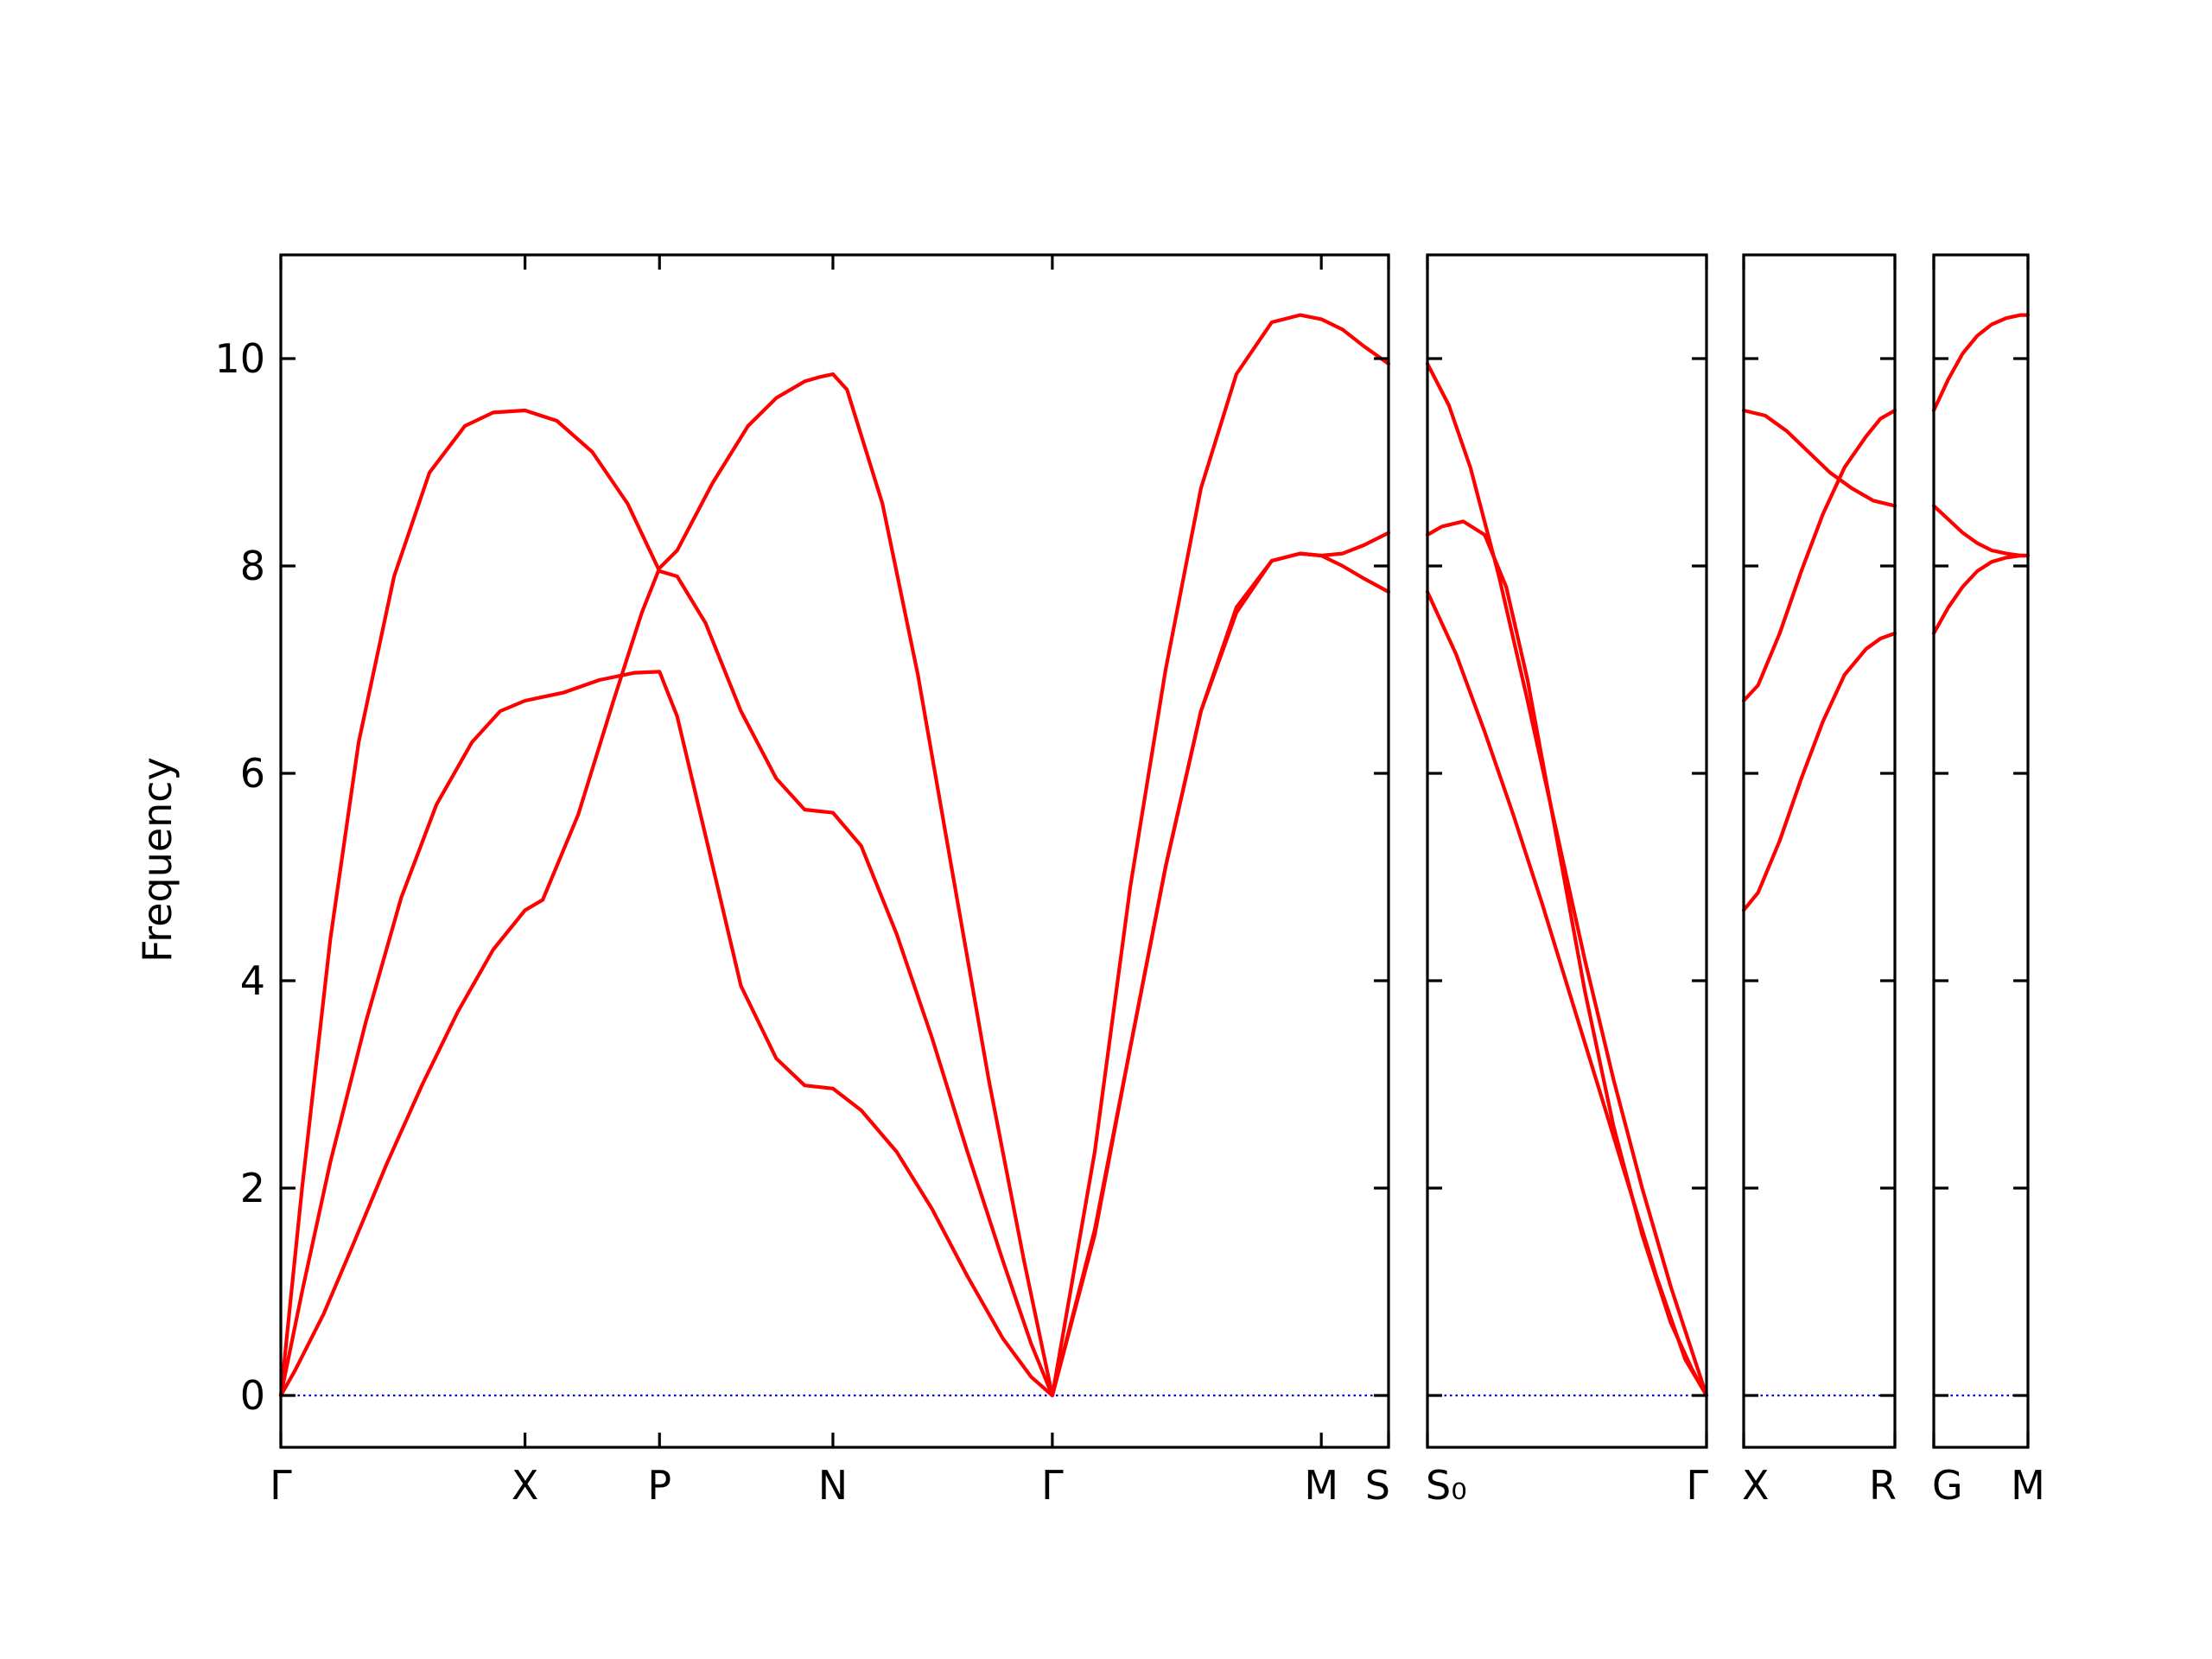  What do you see at coordinates (659, 1485) in the screenshot?
I see `x-tick-label: P` at bounding box center [659, 1485].